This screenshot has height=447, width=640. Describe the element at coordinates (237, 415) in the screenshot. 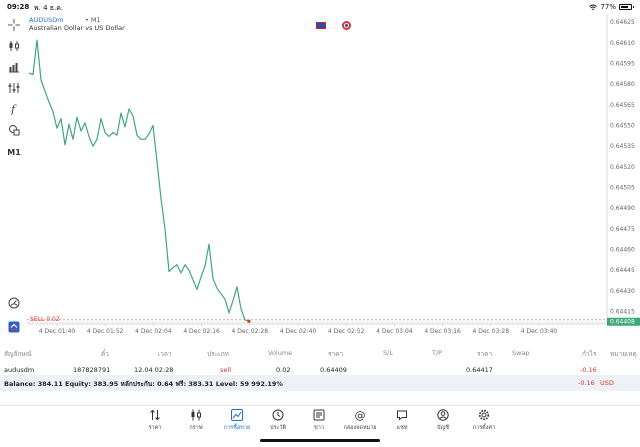

I see `trade-icon` at that location.